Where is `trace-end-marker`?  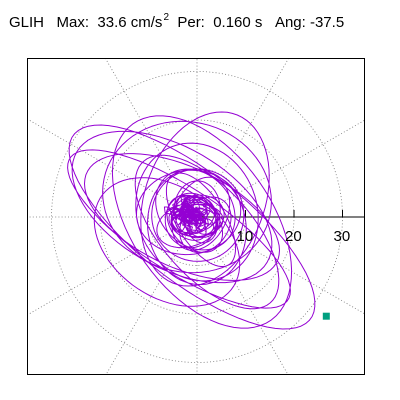 trace-end-marker is located at coordinates (326, 316).